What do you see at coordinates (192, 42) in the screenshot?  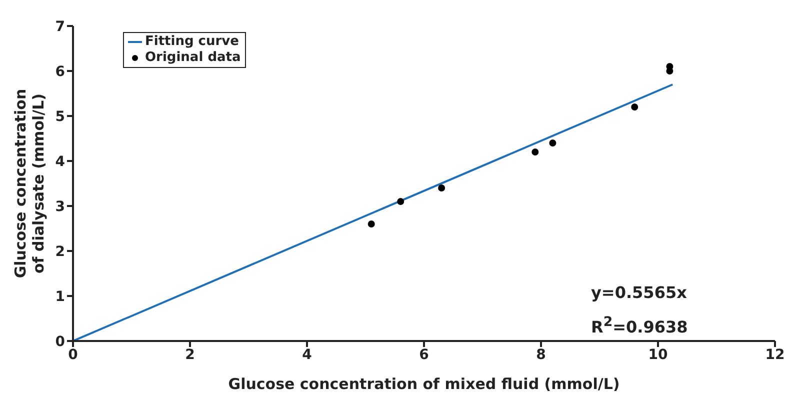 I see `legend-label: Fitting curve` at bounding box center [192, 42].